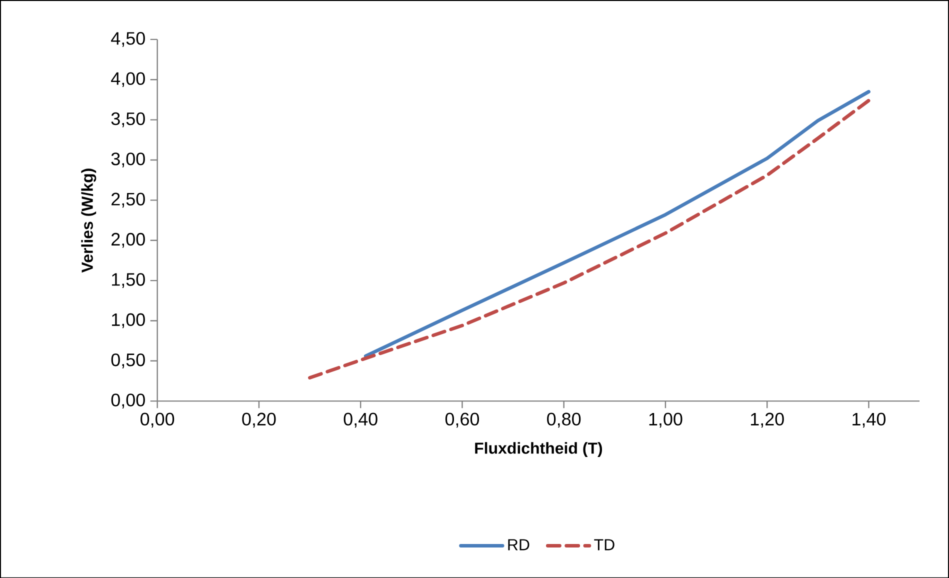 Image resolution: width=949 pixels, height=578 pixels. Describe the element at coordinates (538, 449) in the screenshot. I see `x-axis-title: Fluxdichtheid (T)` at that location.